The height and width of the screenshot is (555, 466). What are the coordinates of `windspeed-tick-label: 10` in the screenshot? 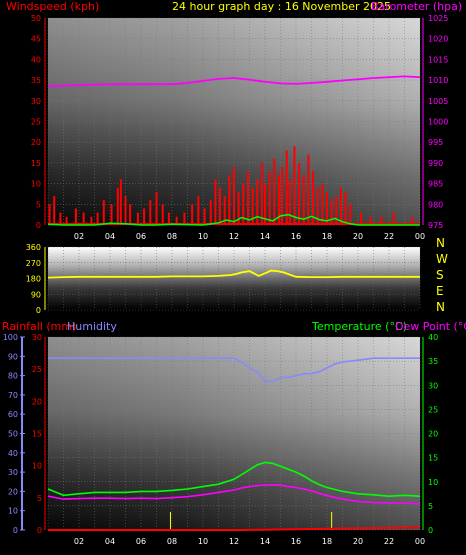 It's located at (36, 184).